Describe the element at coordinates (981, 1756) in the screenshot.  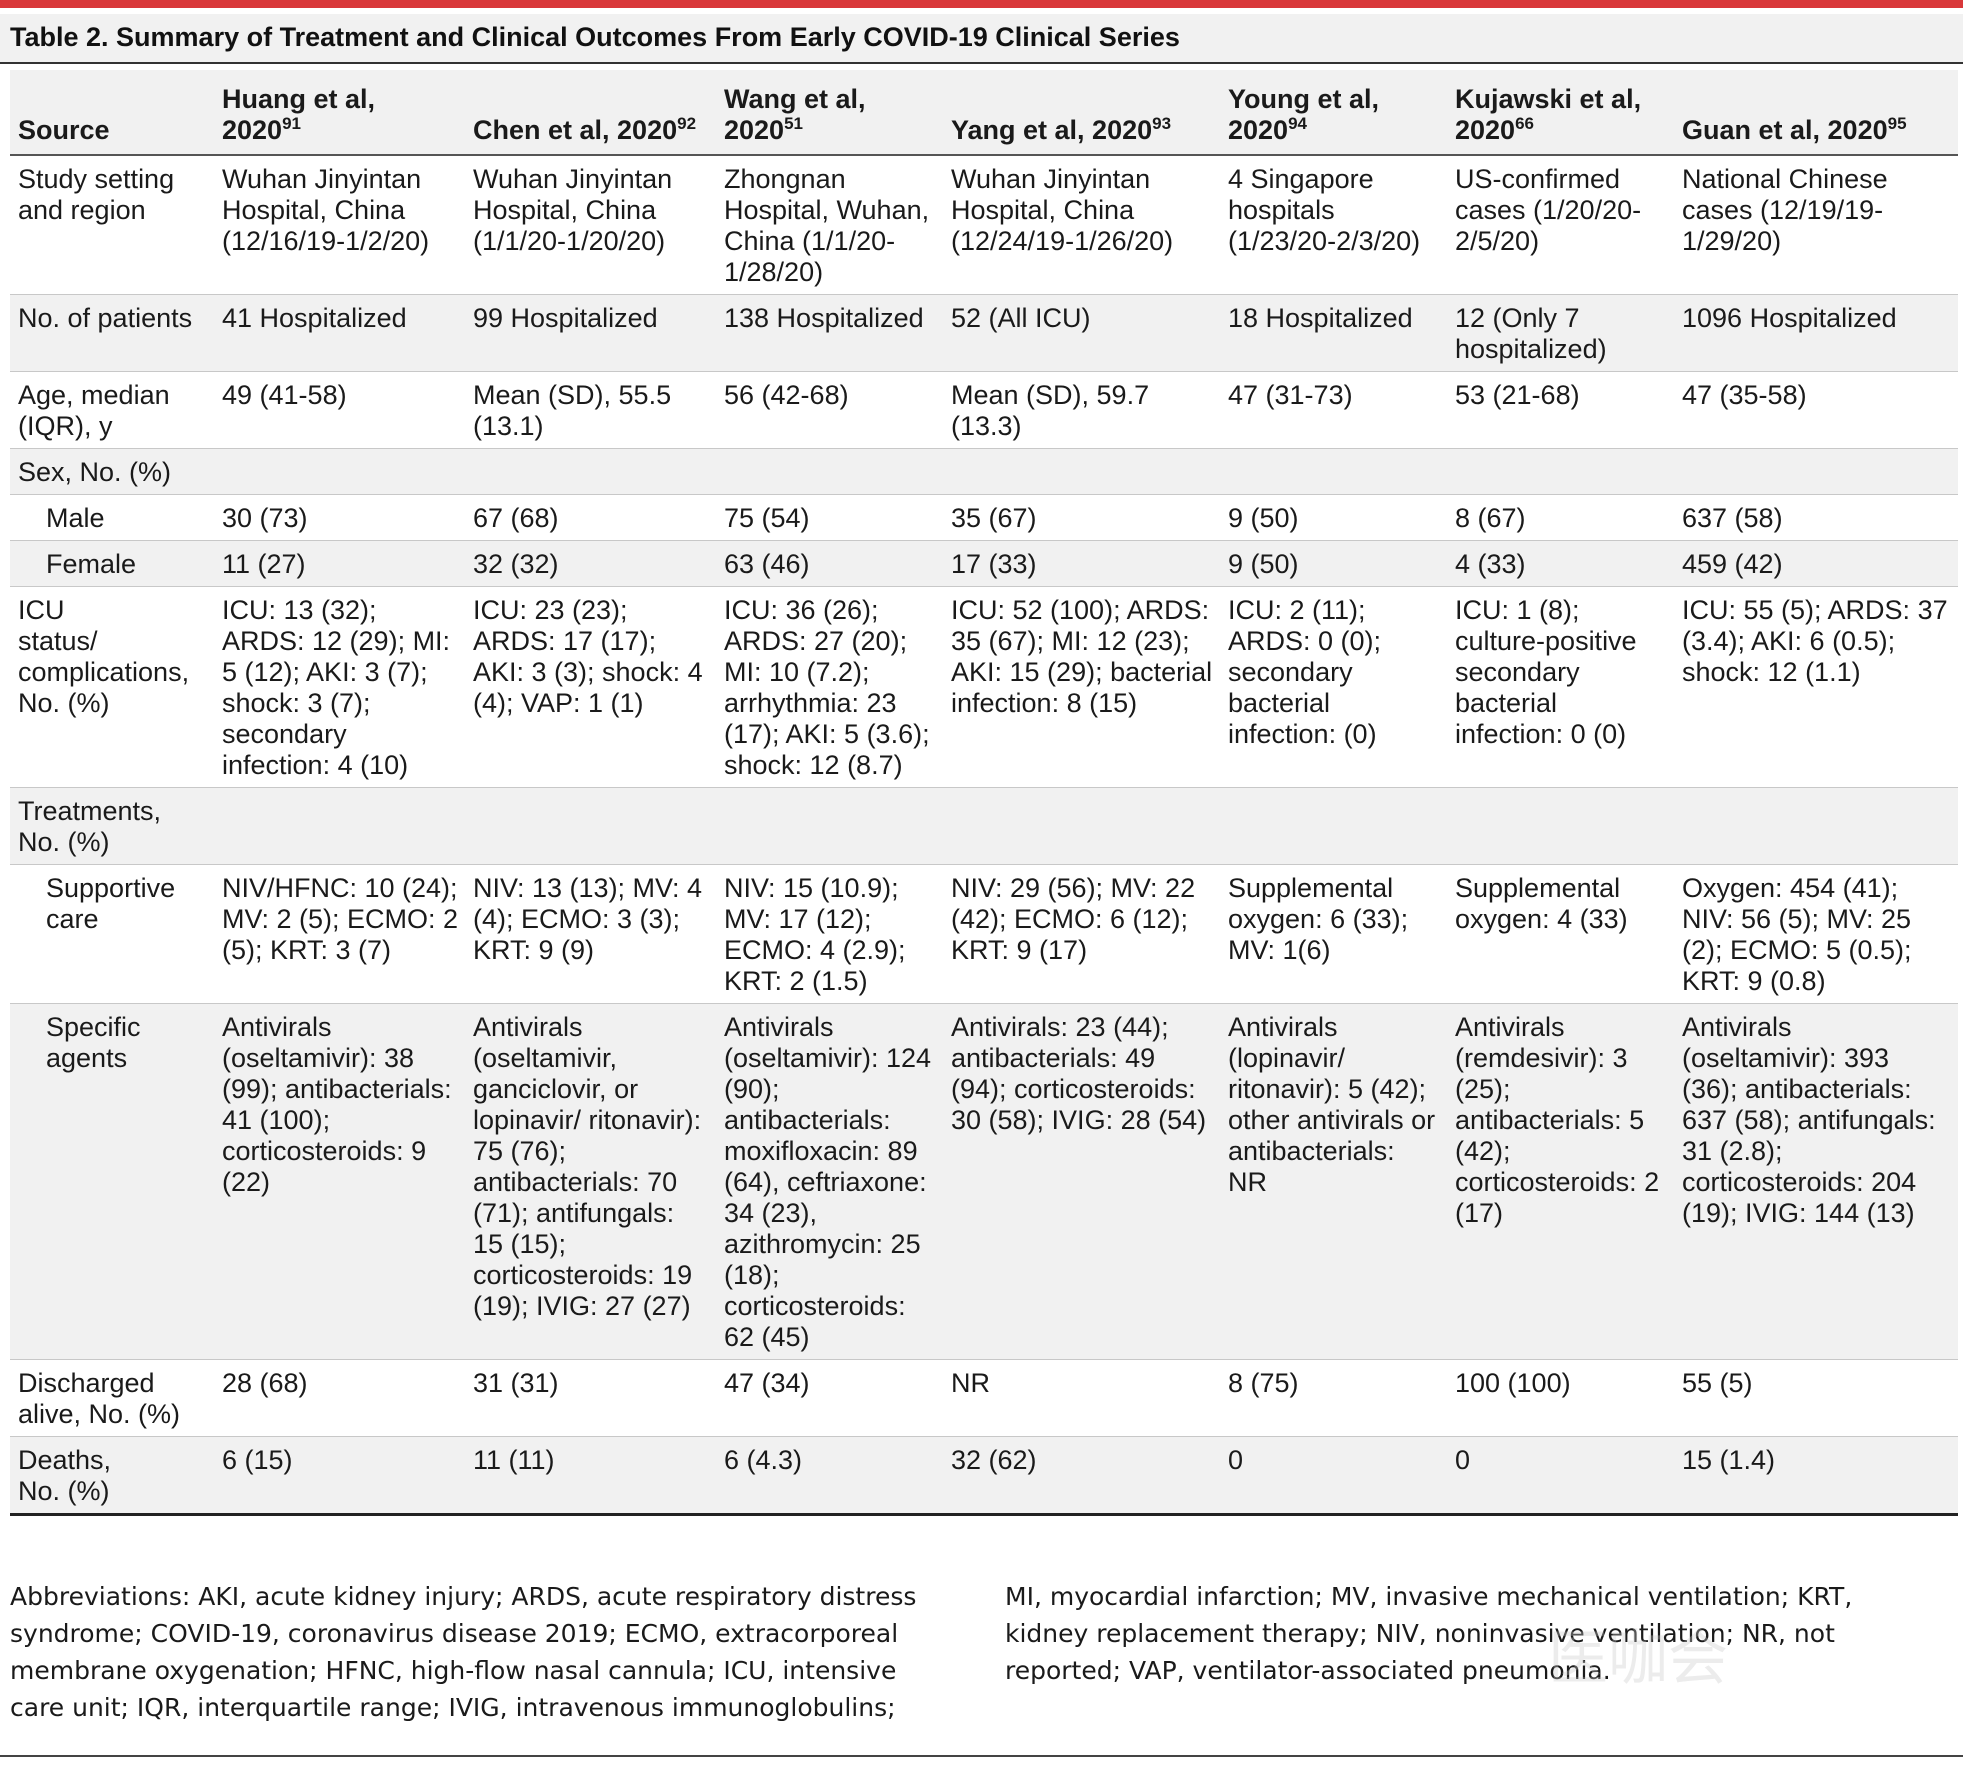
I see `bottom-rule` at that location.